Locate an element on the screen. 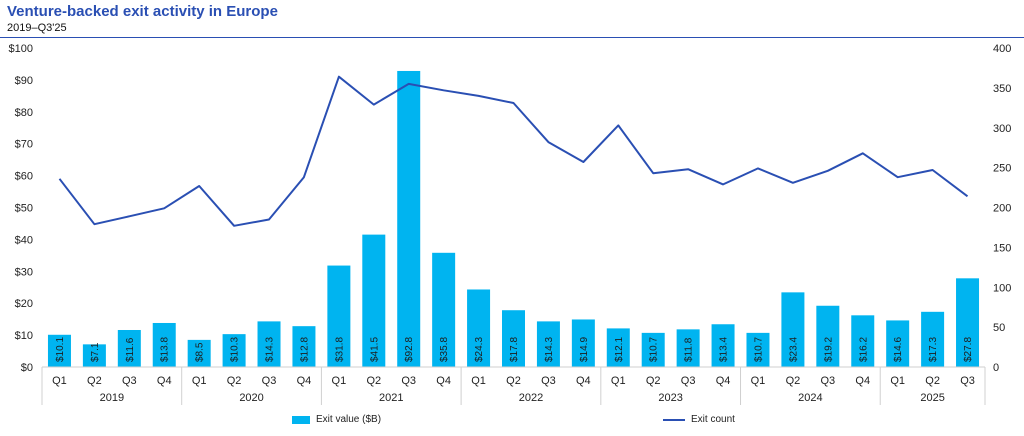 This screenshot has width=1024, height=436. x-year-label: 2020 is located at coordinates (251, 398).